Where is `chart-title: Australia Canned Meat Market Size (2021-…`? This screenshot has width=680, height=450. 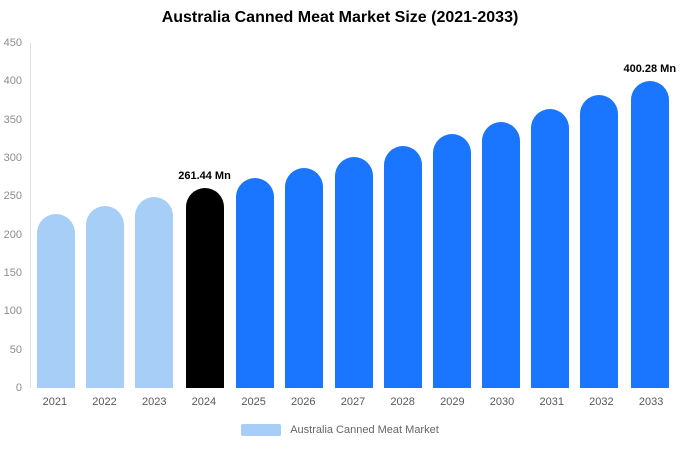
chart-title: Australia Canned Meat Market Size (2021-… is located at coordinates (340, 17).